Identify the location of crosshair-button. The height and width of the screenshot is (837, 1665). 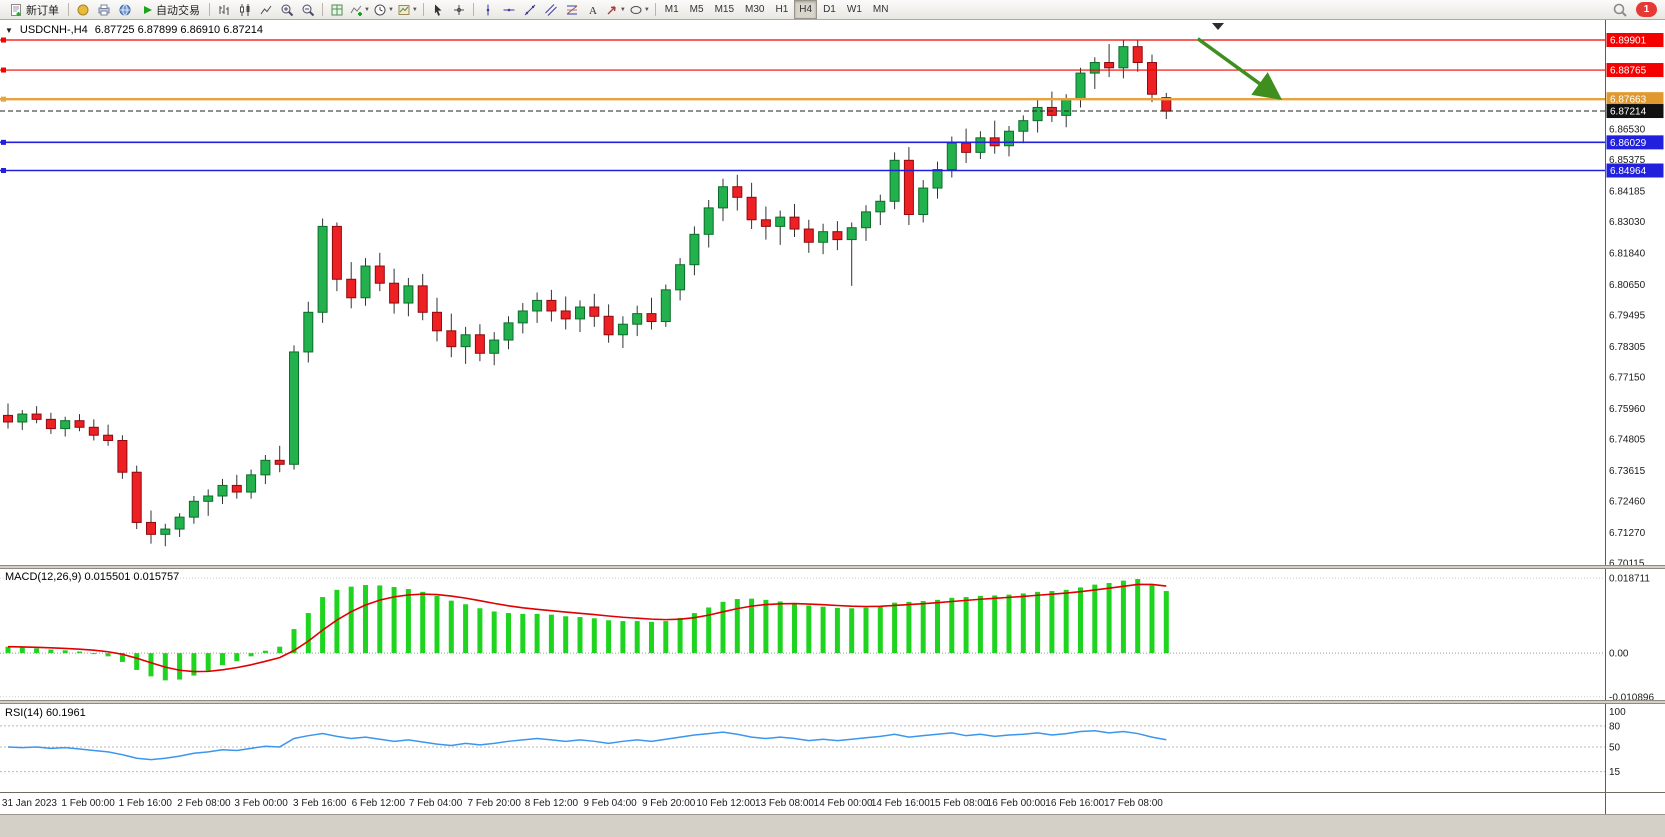
(459, 9).